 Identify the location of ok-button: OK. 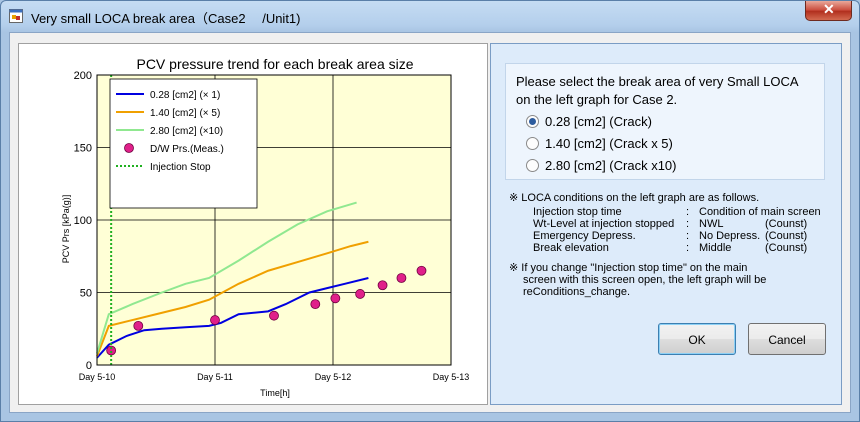
(697, 339).